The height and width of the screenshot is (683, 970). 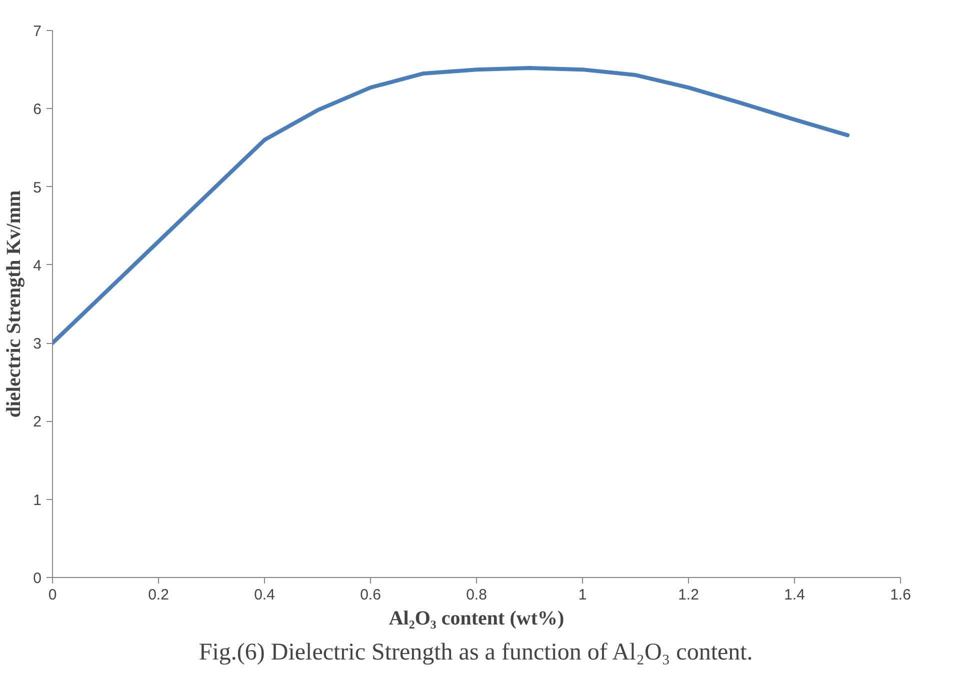 I want to click on y-axis-title: dielectric Strength Kv/mm, so click(x=14, y=304).